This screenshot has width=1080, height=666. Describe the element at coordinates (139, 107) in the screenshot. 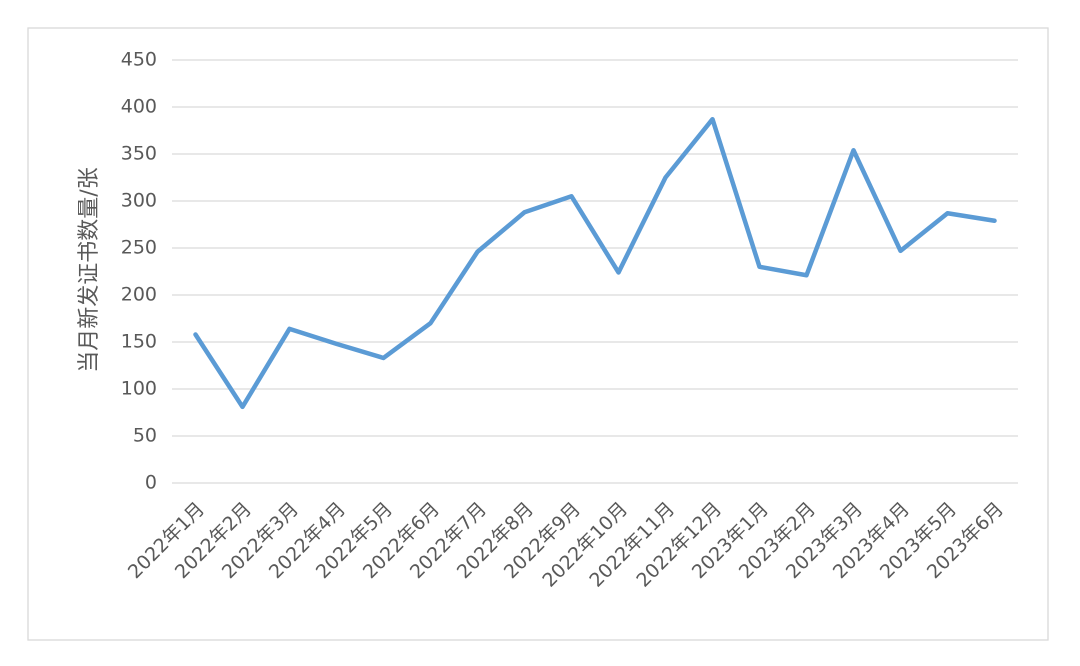

I see `y-tick-label: 400` at that location.